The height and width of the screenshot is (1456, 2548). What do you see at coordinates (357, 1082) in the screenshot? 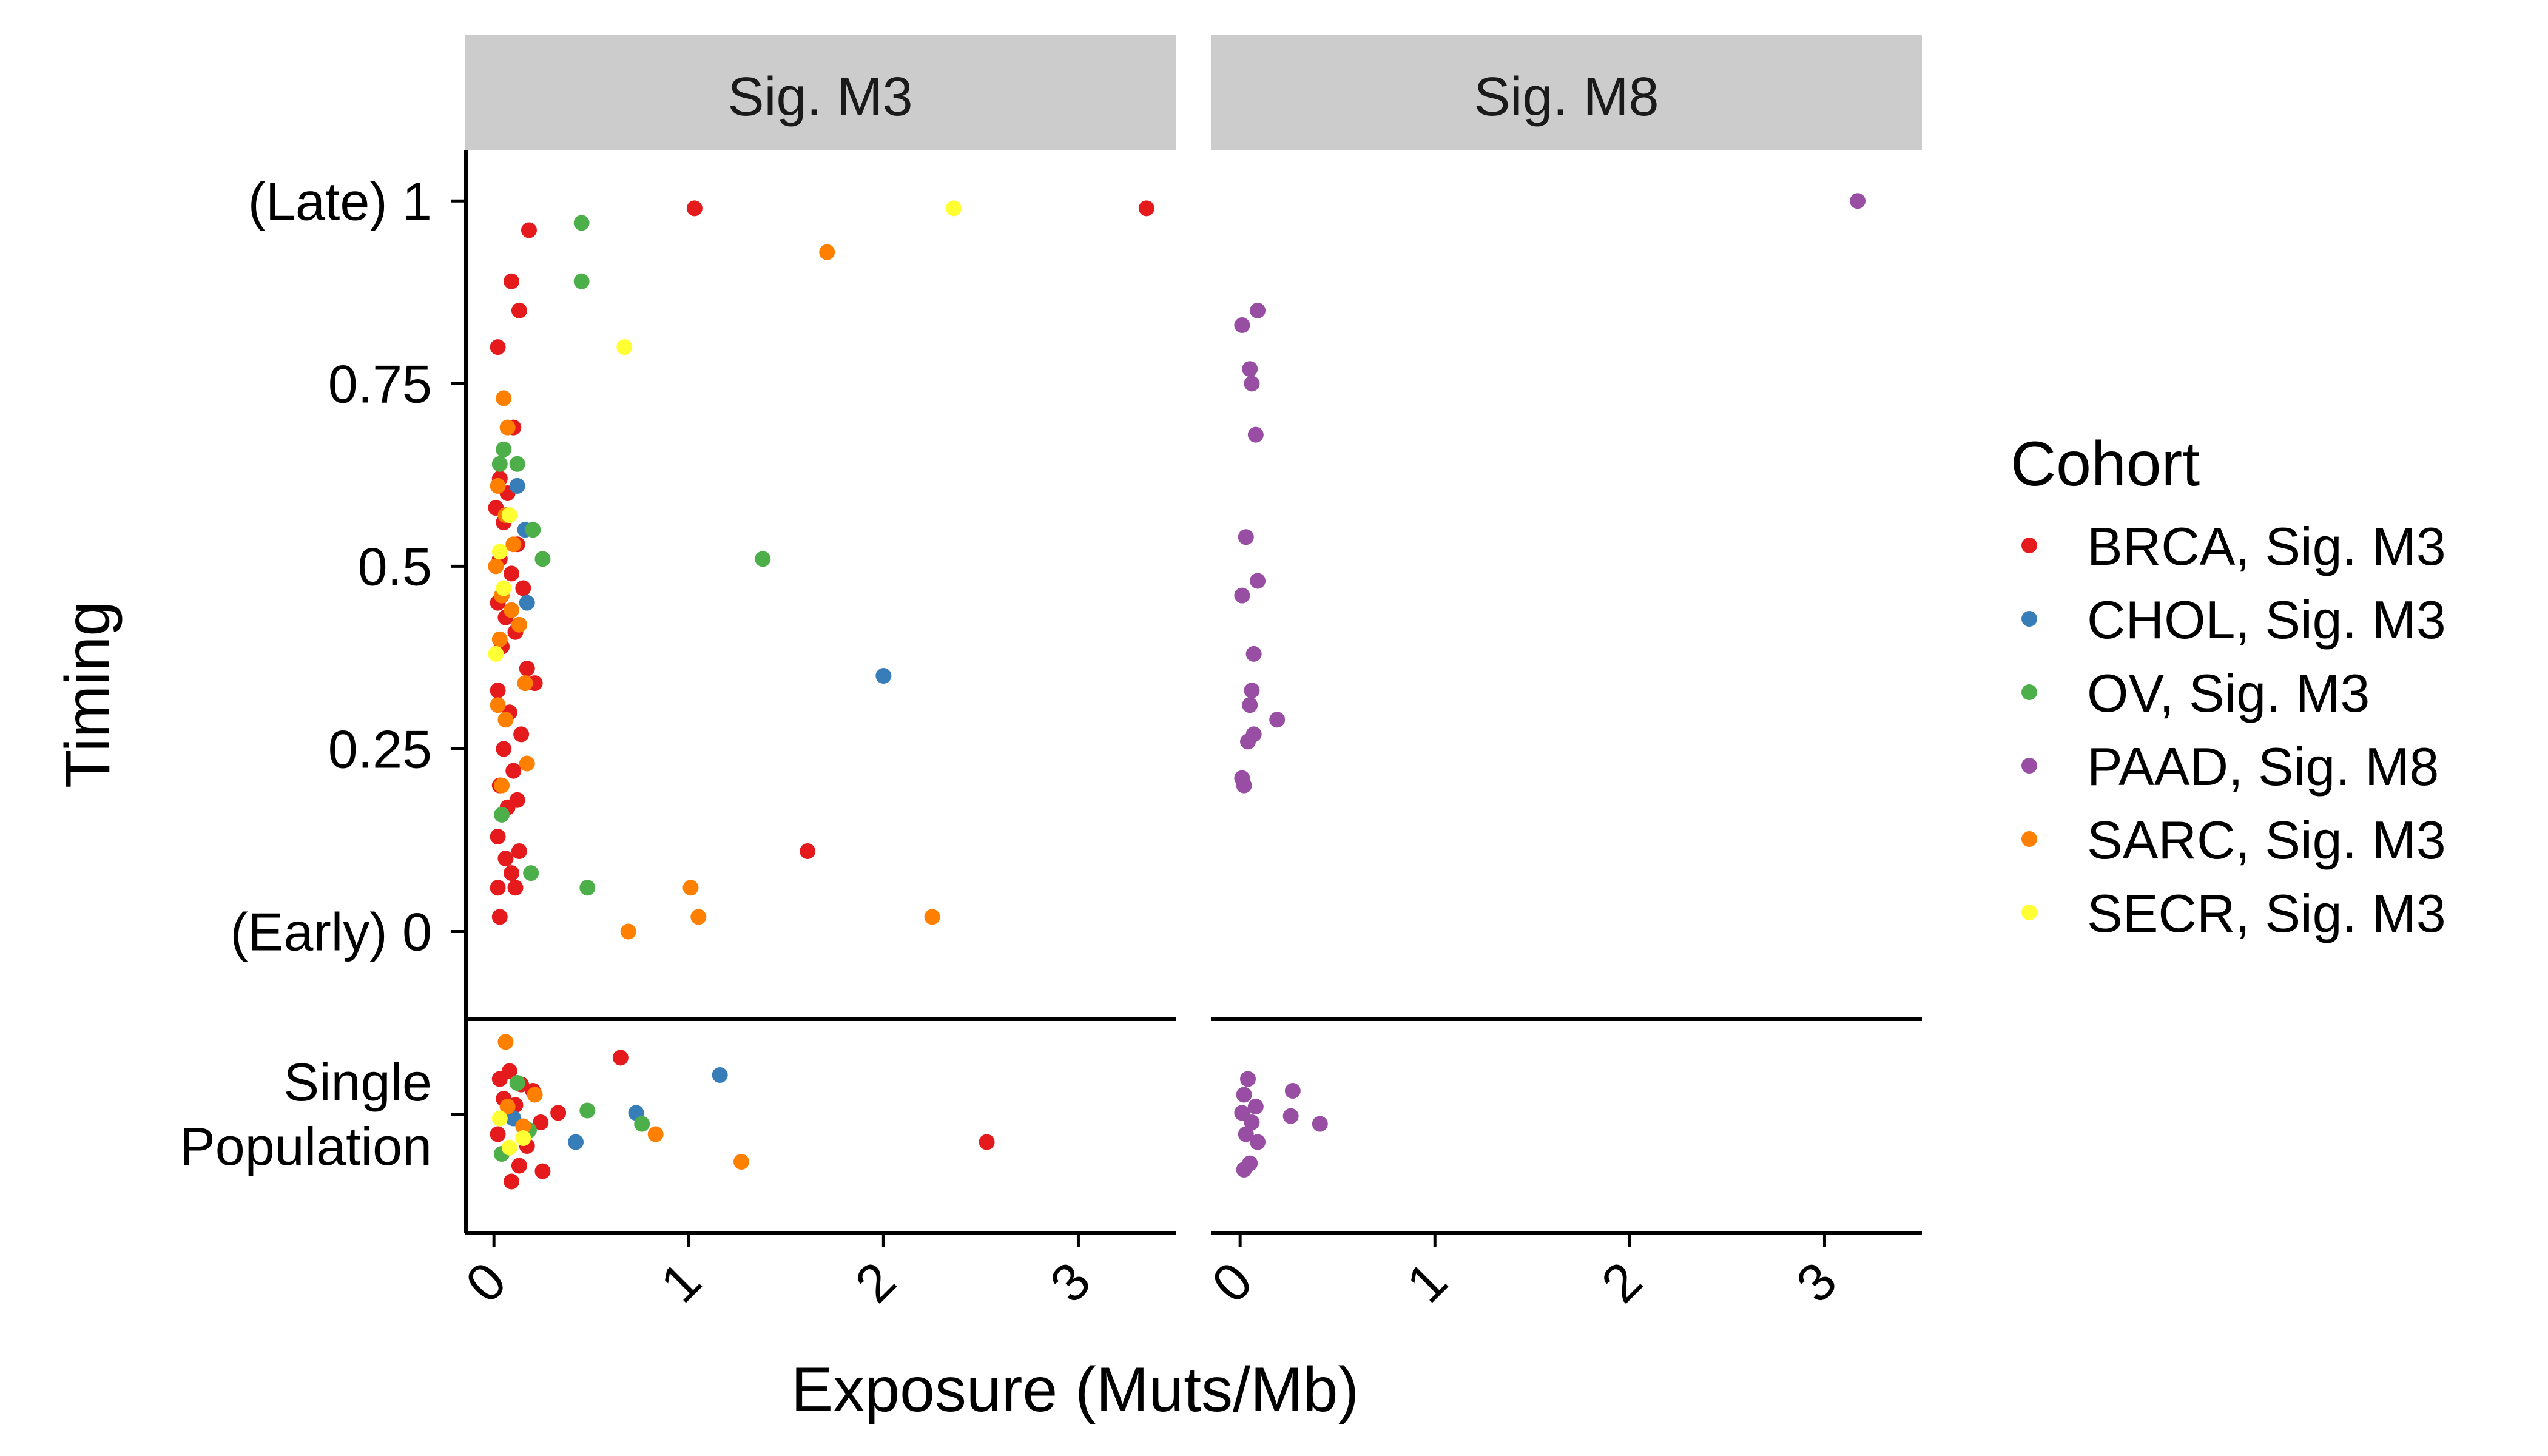
I see `single-population-label-line1: Single` at bounding box center [357, 1082].